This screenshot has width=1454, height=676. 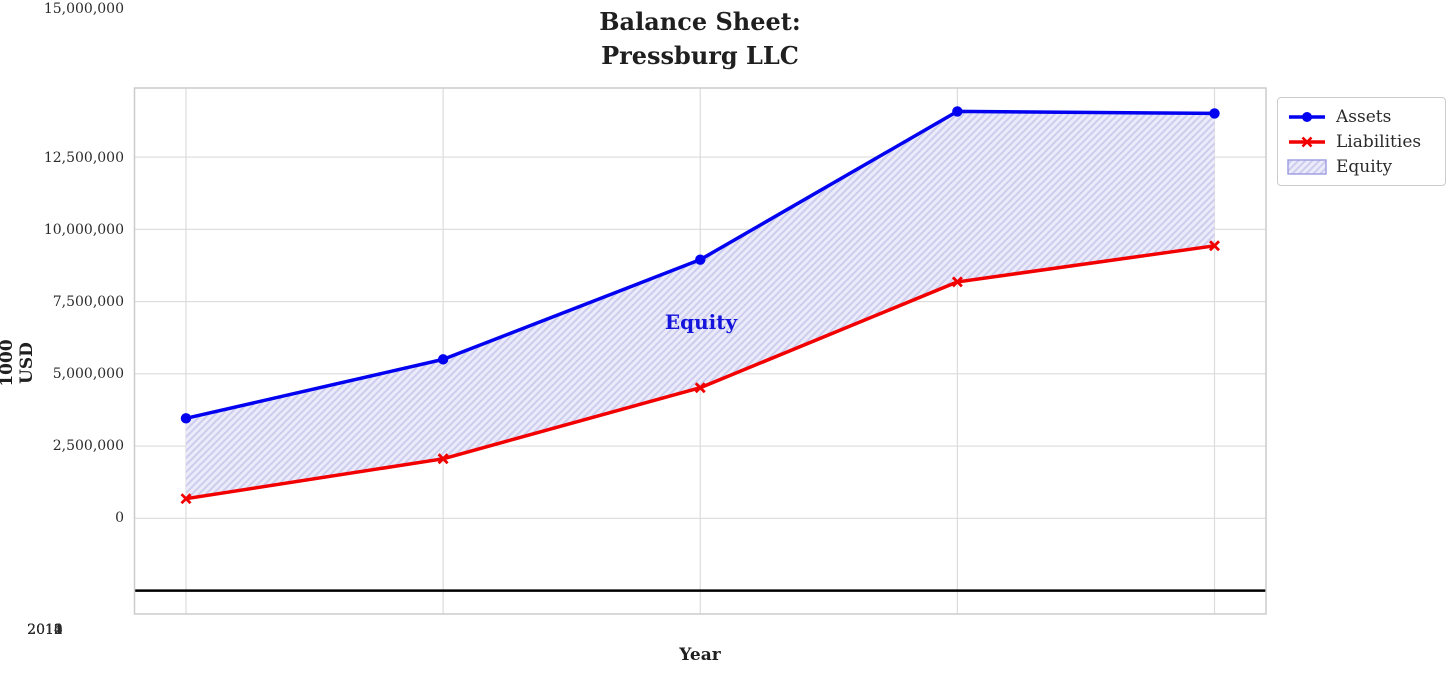 I want to click on liabilities-point-2011, so click(x=443, y=459).